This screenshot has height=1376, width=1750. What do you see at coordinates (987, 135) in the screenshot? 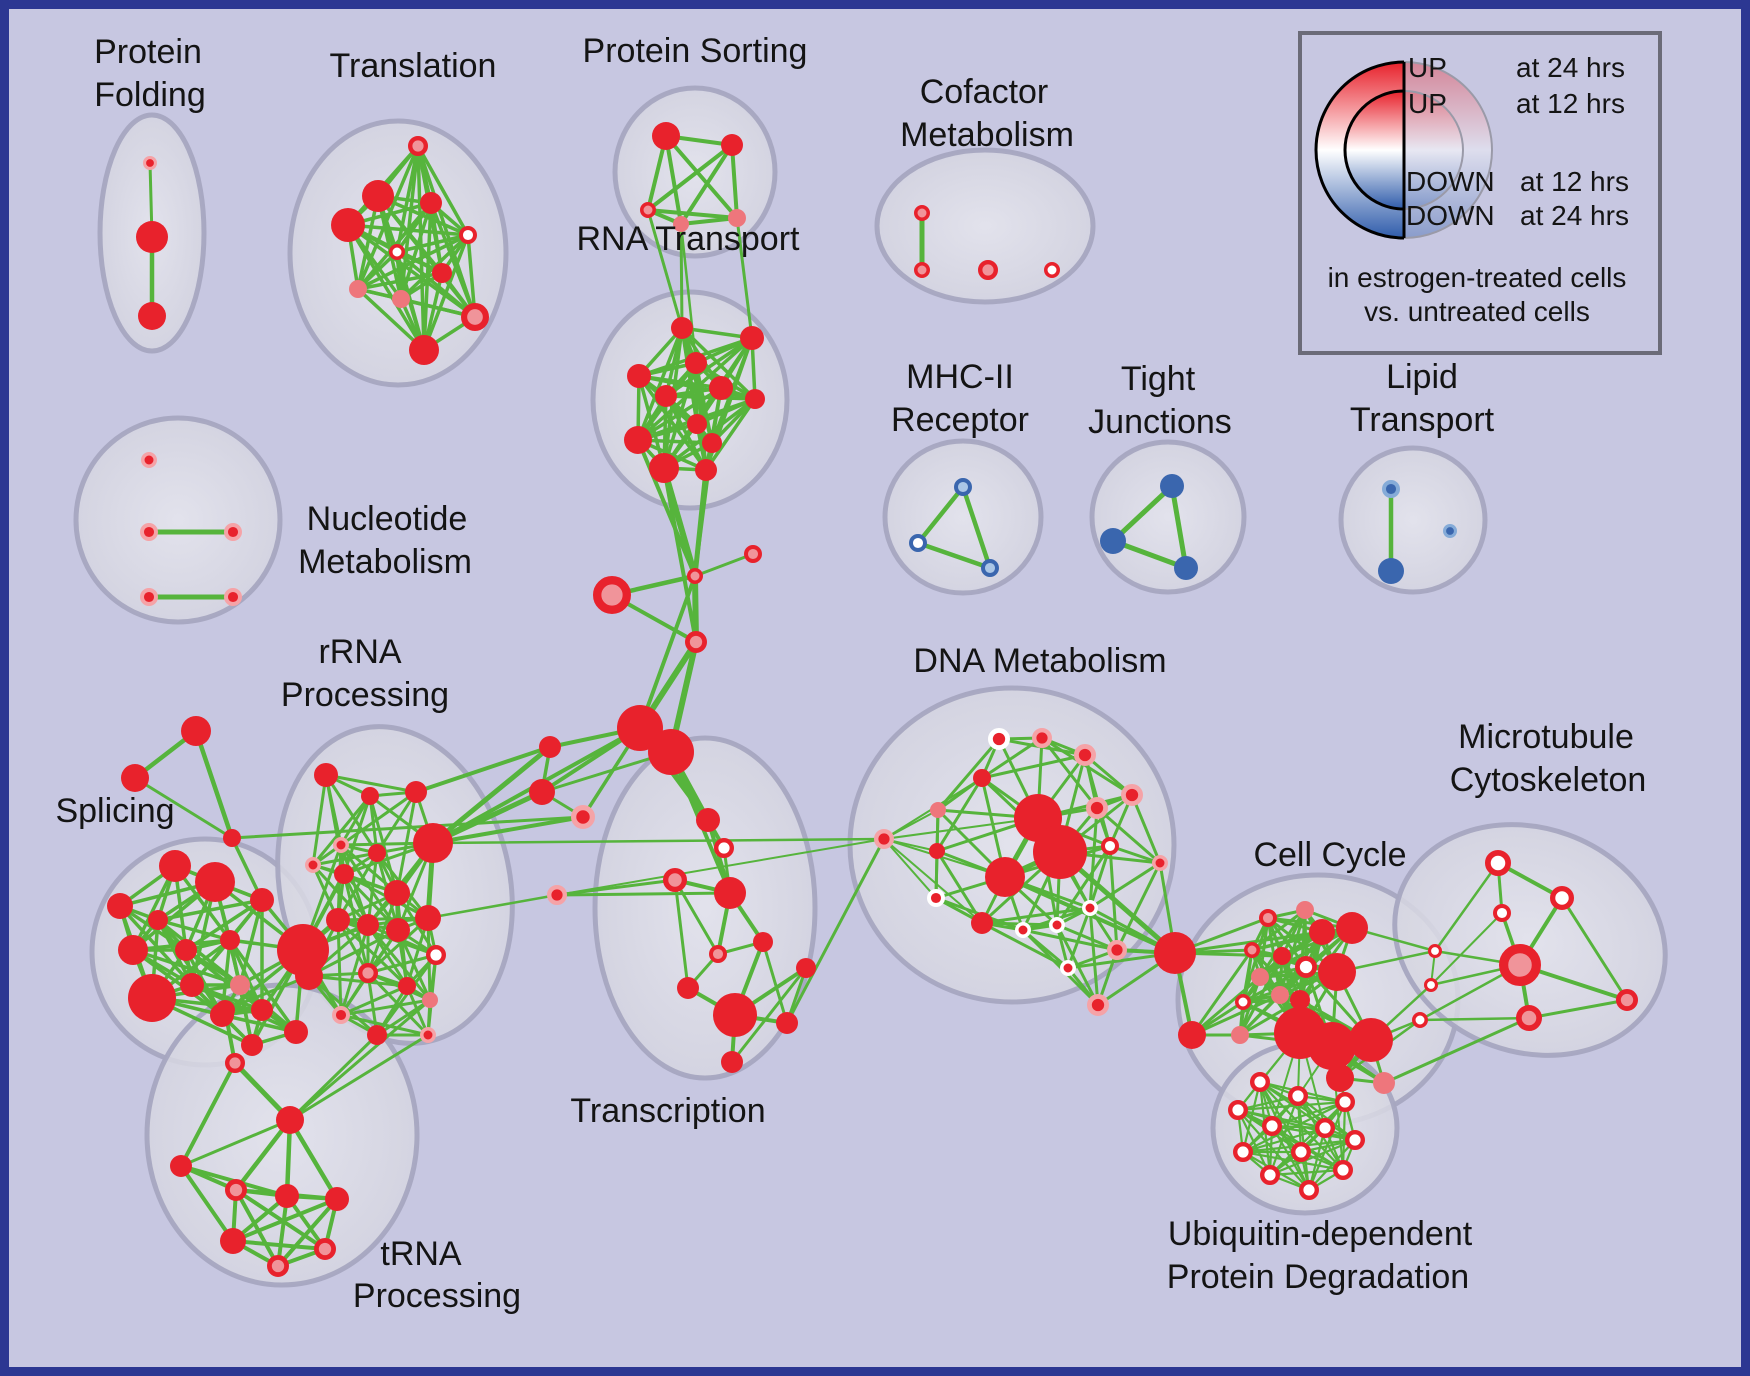
I see `cluster-label-cofactor-metabolism-1: Metabolism` at bounding box center [987, 135].